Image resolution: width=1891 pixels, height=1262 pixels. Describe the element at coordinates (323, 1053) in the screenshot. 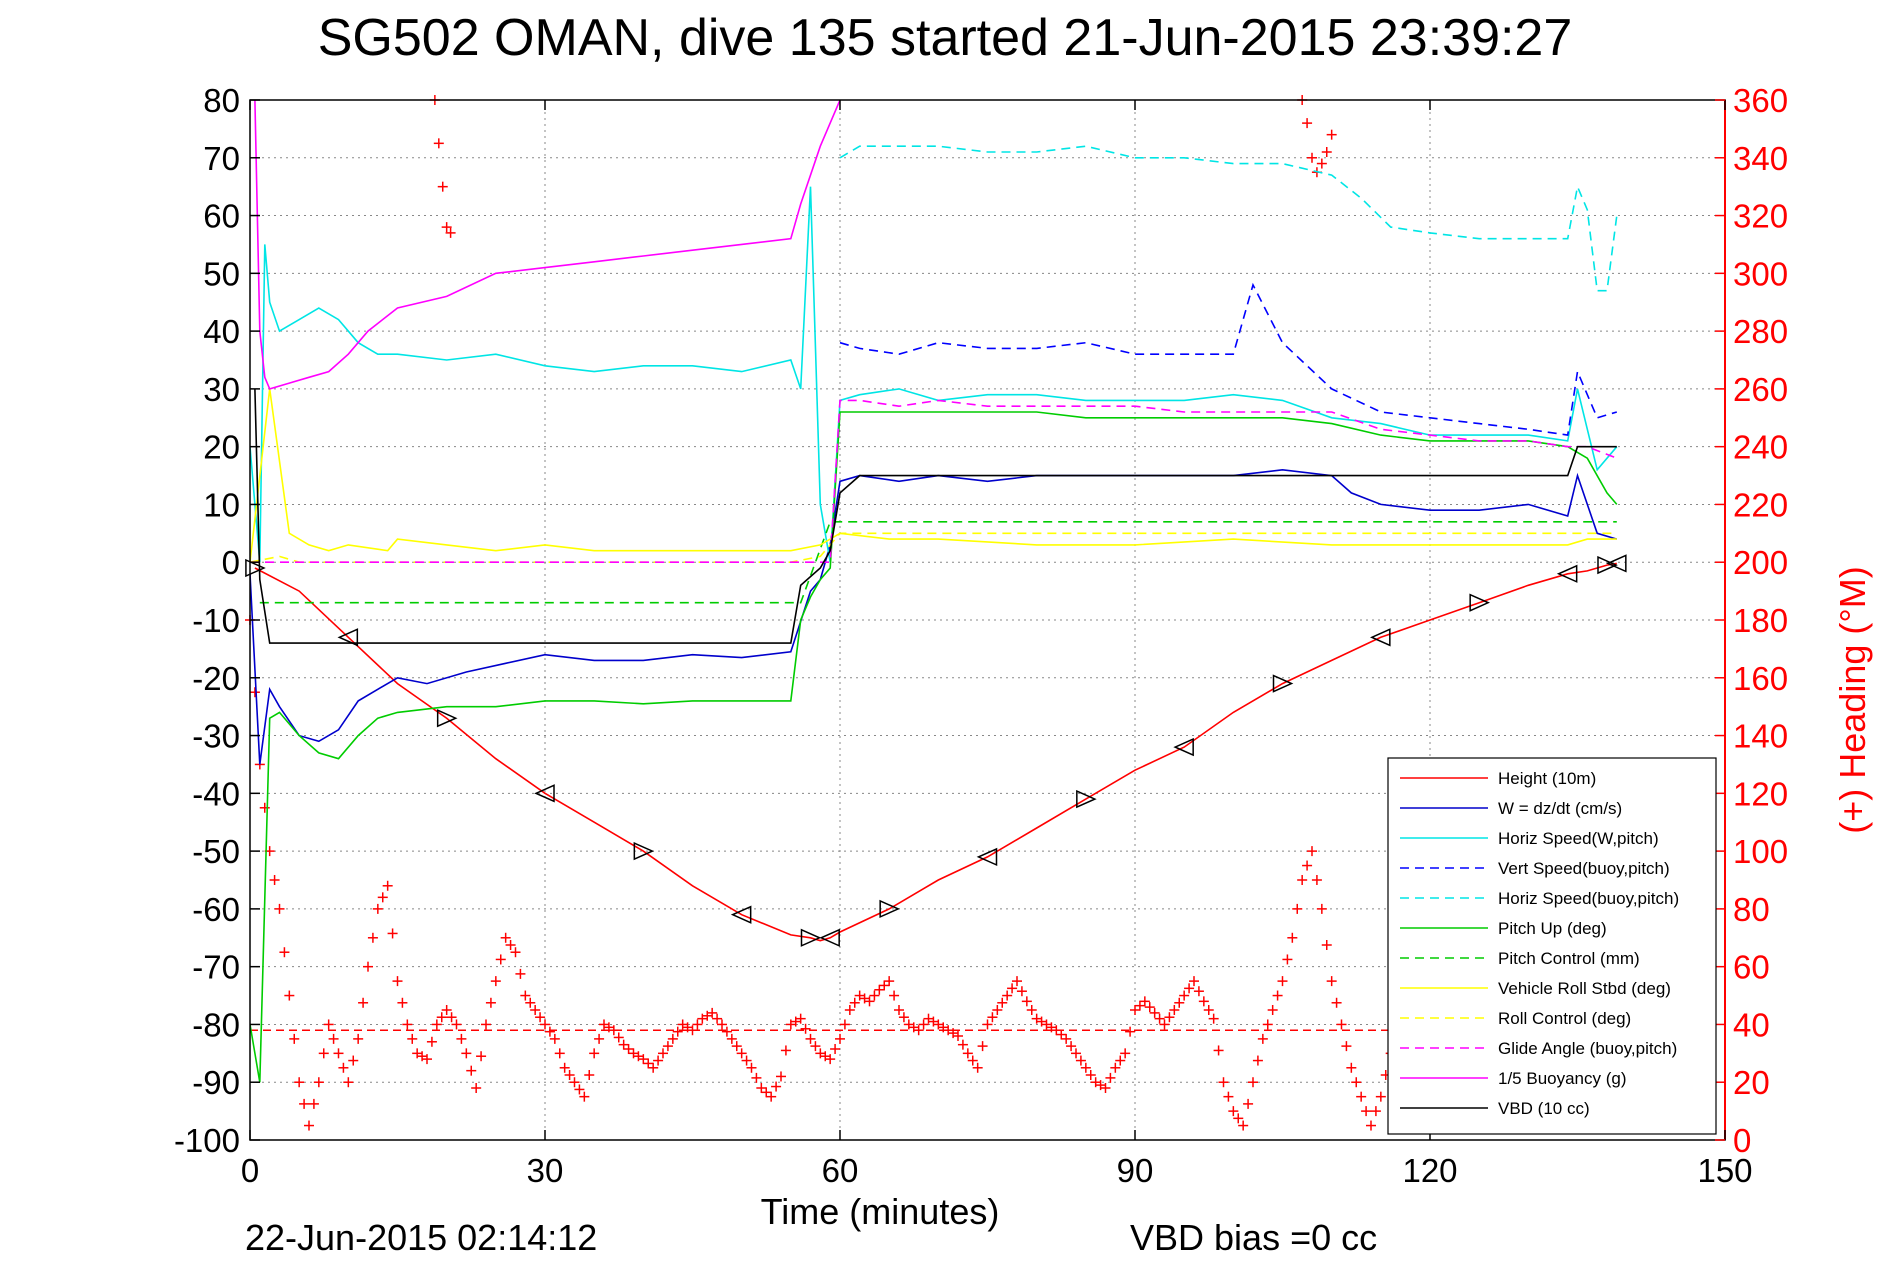

I see `heading-point-7-b` at that location.